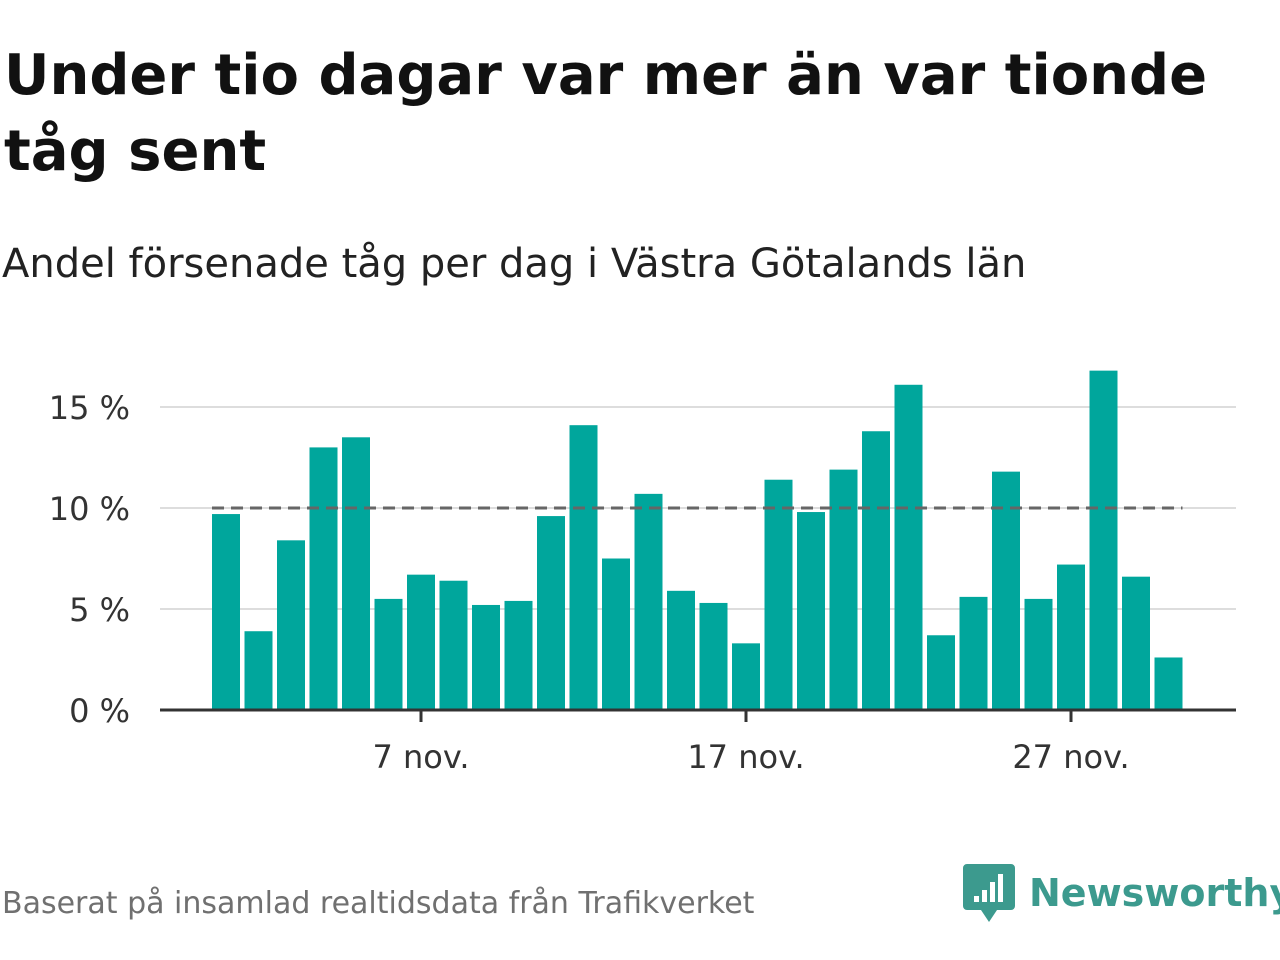 The height and width of the screenshot is (960, 1280). Describe the element at coordinates (1070, 757) in the screenshot. I see `x-tick-label: 27 nov.` at that location.